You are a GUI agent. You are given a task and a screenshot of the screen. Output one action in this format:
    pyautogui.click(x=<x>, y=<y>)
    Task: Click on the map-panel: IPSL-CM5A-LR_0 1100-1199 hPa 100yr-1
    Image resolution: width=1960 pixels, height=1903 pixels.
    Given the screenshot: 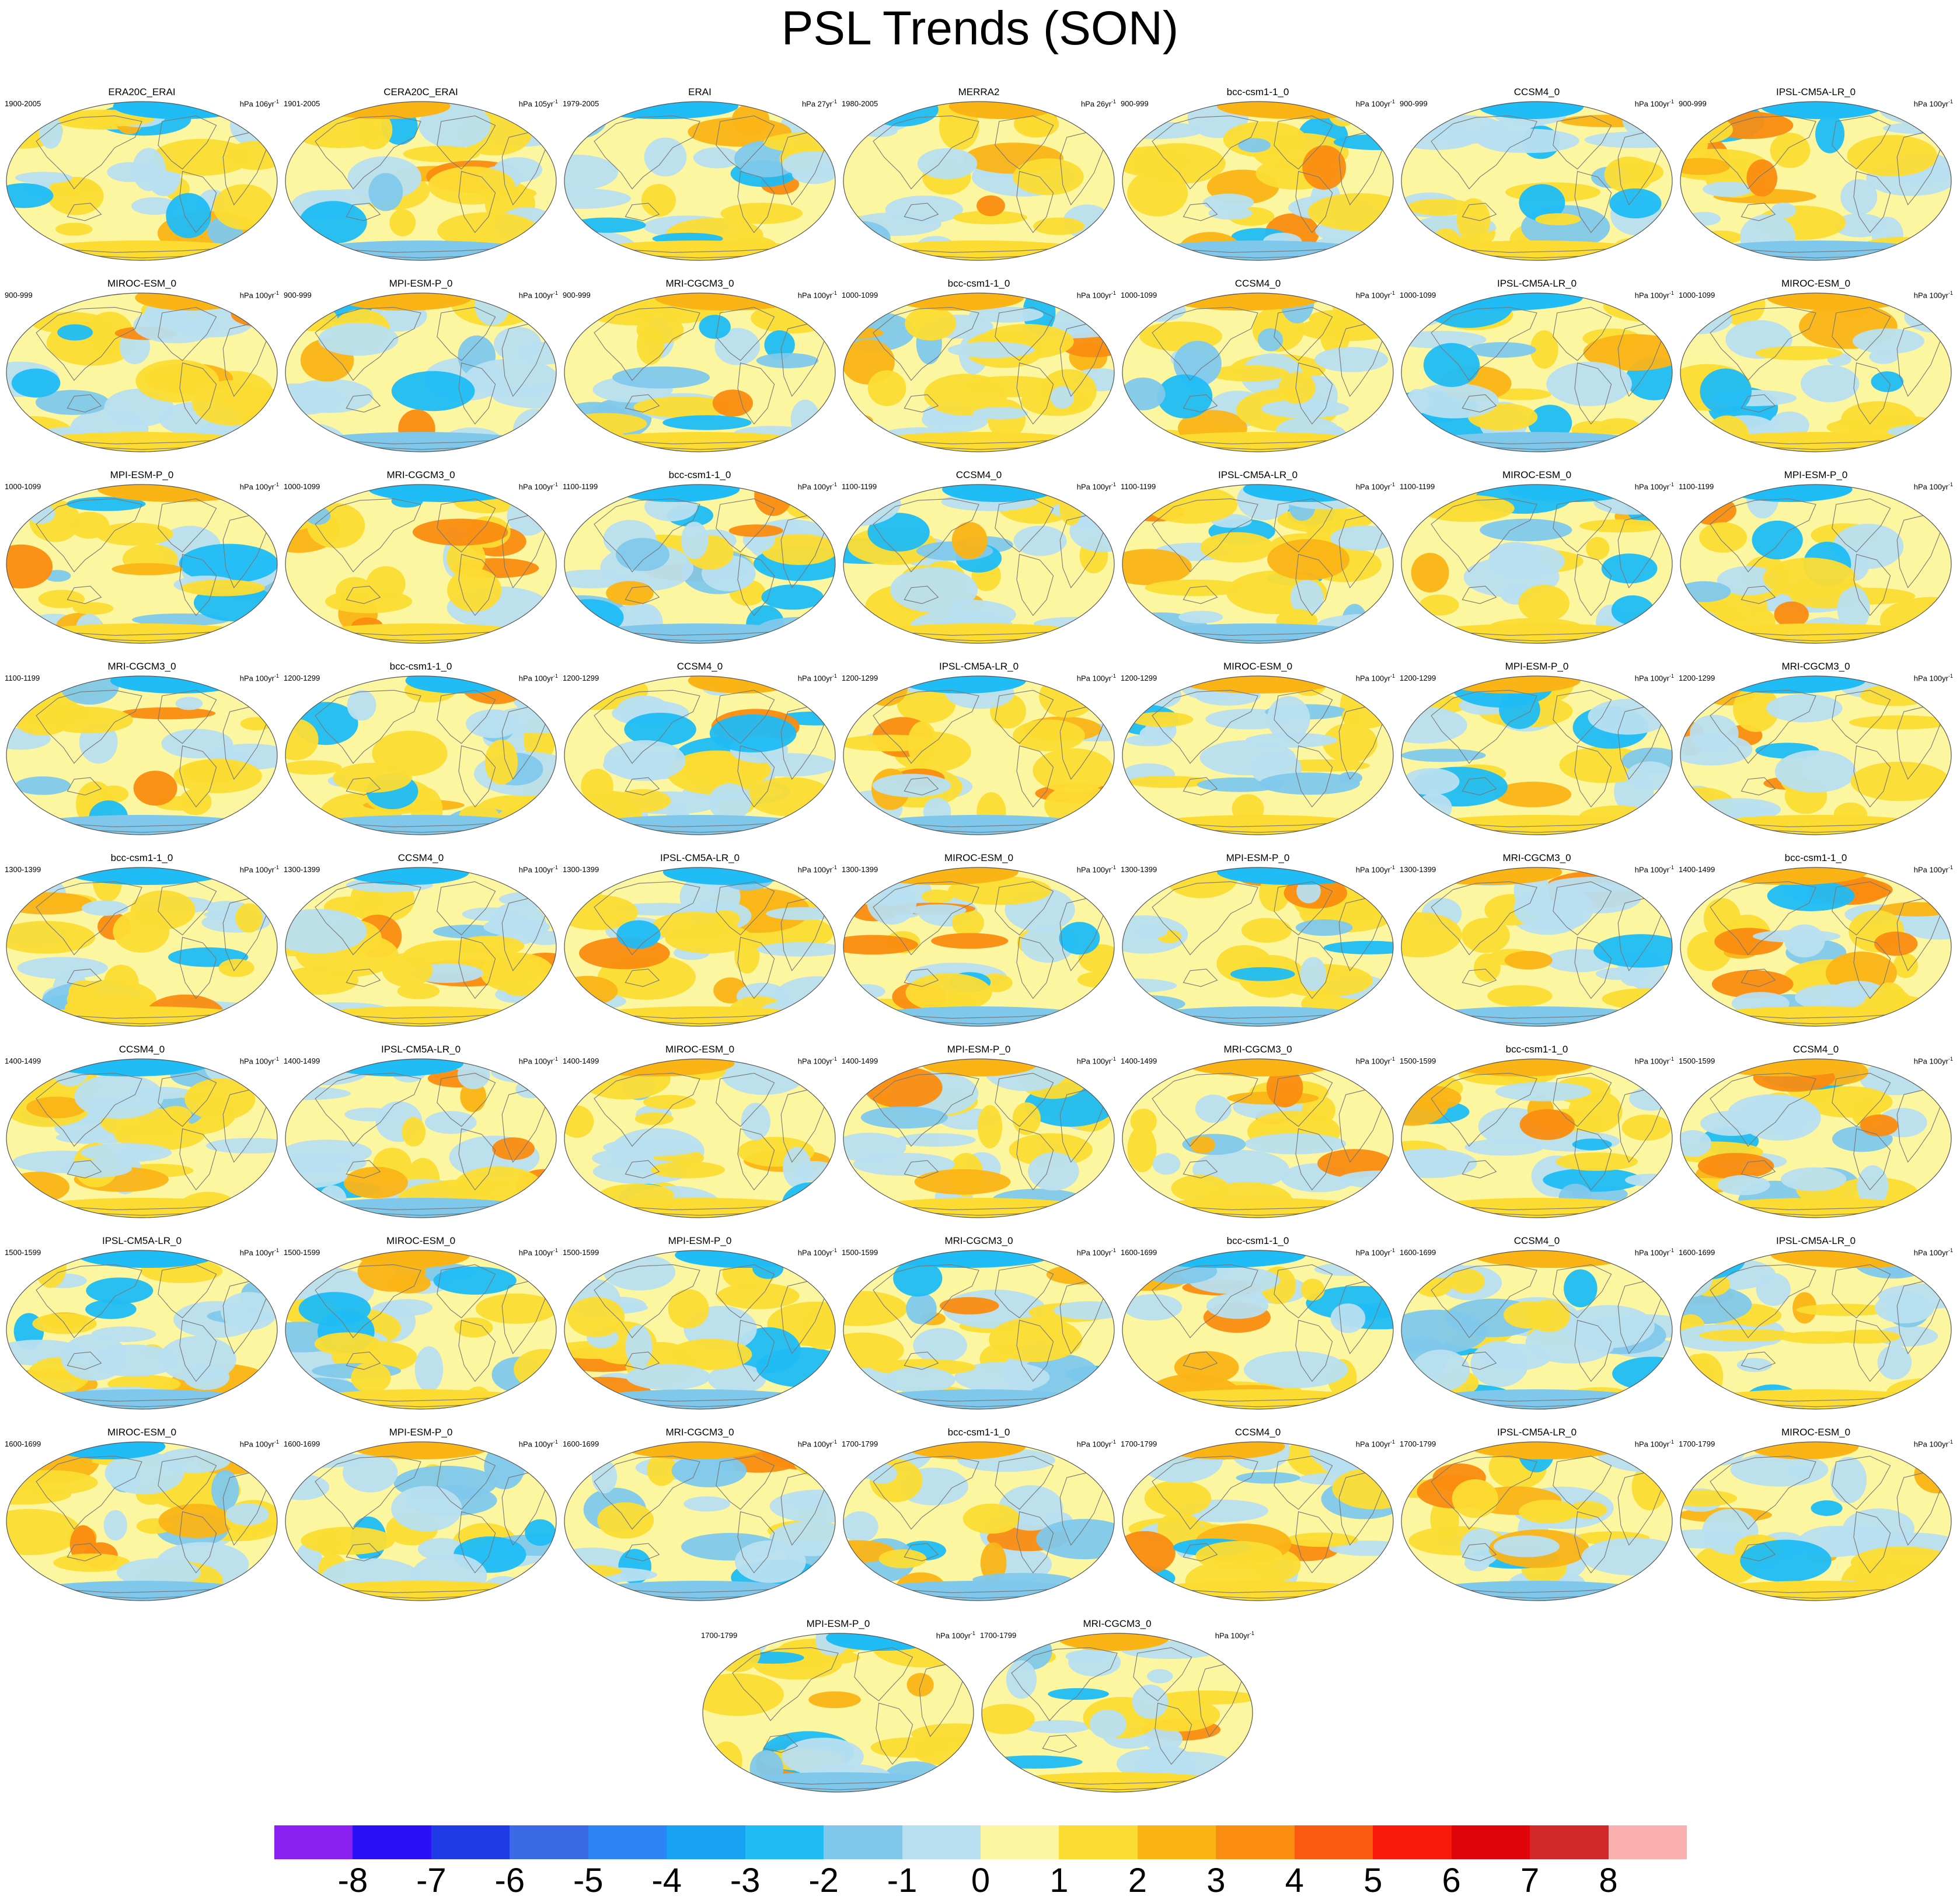 What is the action you would take?
    pyautogui.click(x=1258, y=559)
    